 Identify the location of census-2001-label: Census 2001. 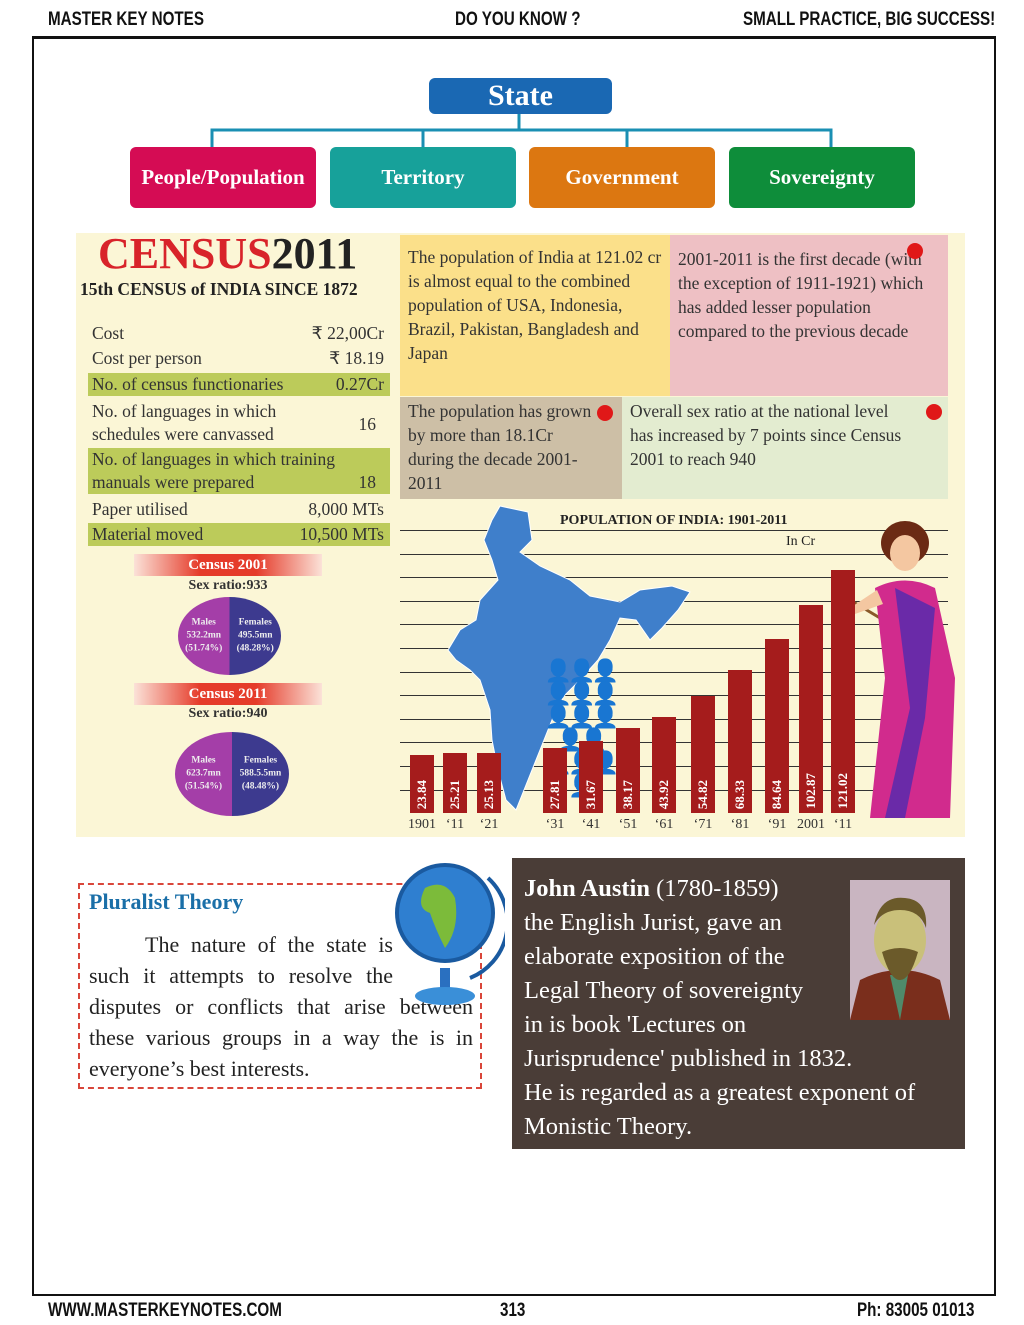
(228, 565).